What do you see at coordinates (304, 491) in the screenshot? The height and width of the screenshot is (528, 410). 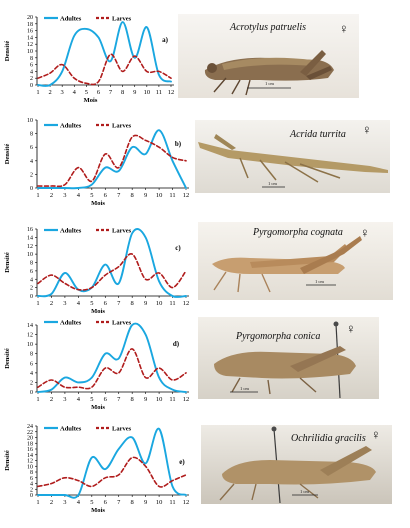 I see `scale-label-e: 1 cm` at bounding box center [304, 491].